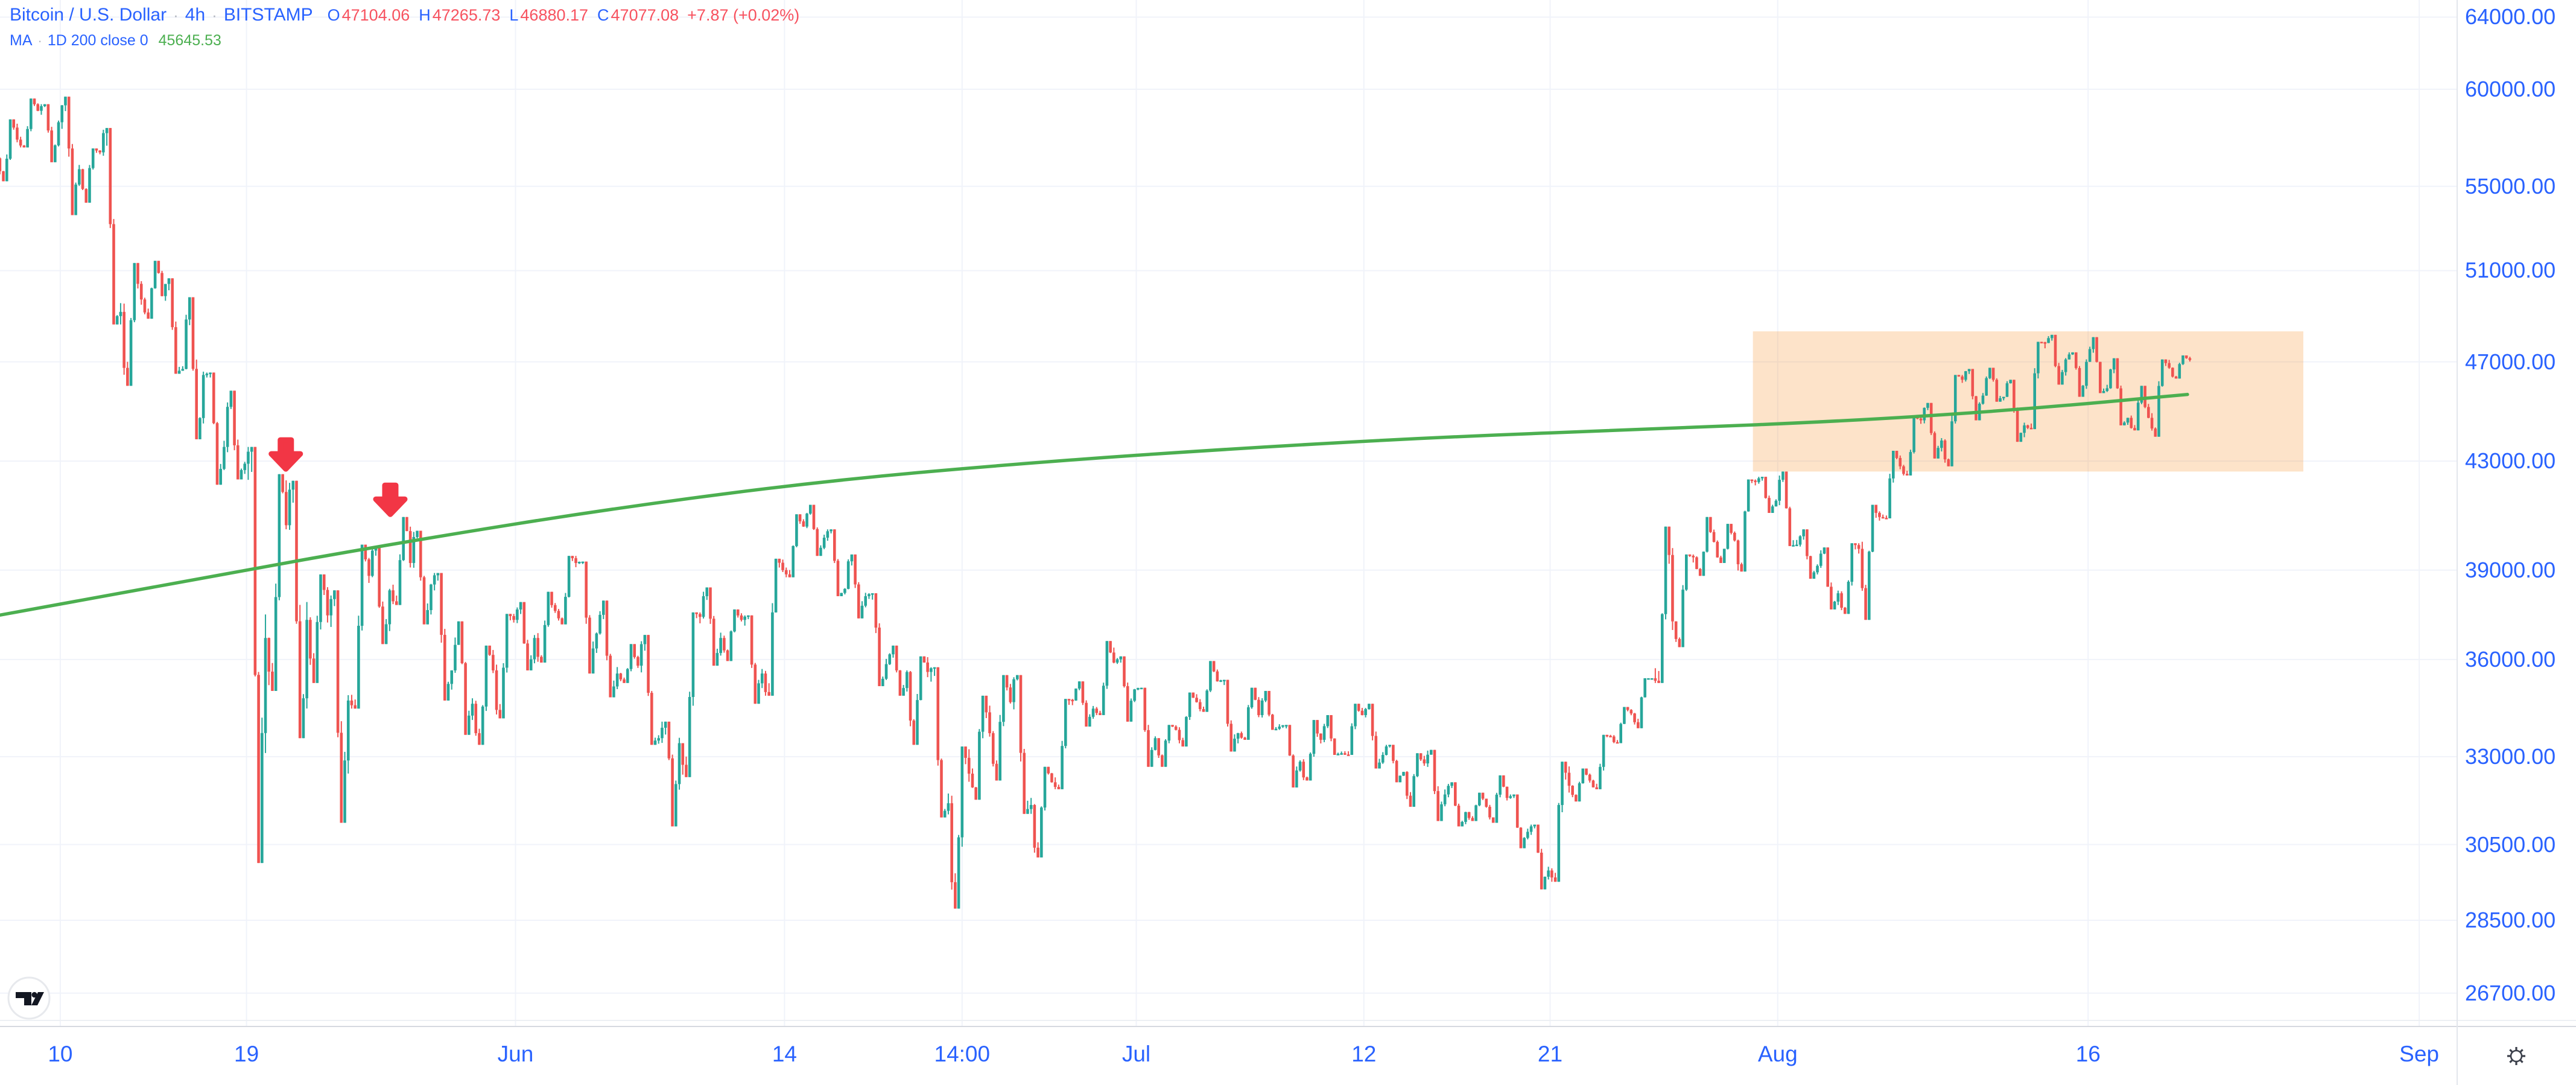  I want to click on ma-params: 1D 200 close 0, so click(97, 40).